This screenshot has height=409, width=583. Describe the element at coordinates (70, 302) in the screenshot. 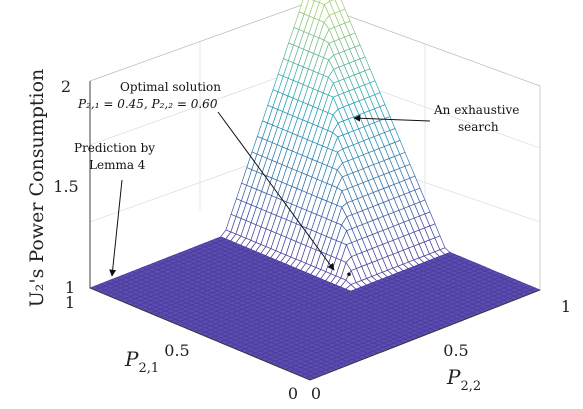

I see `x-tick-1: 1` at that location.